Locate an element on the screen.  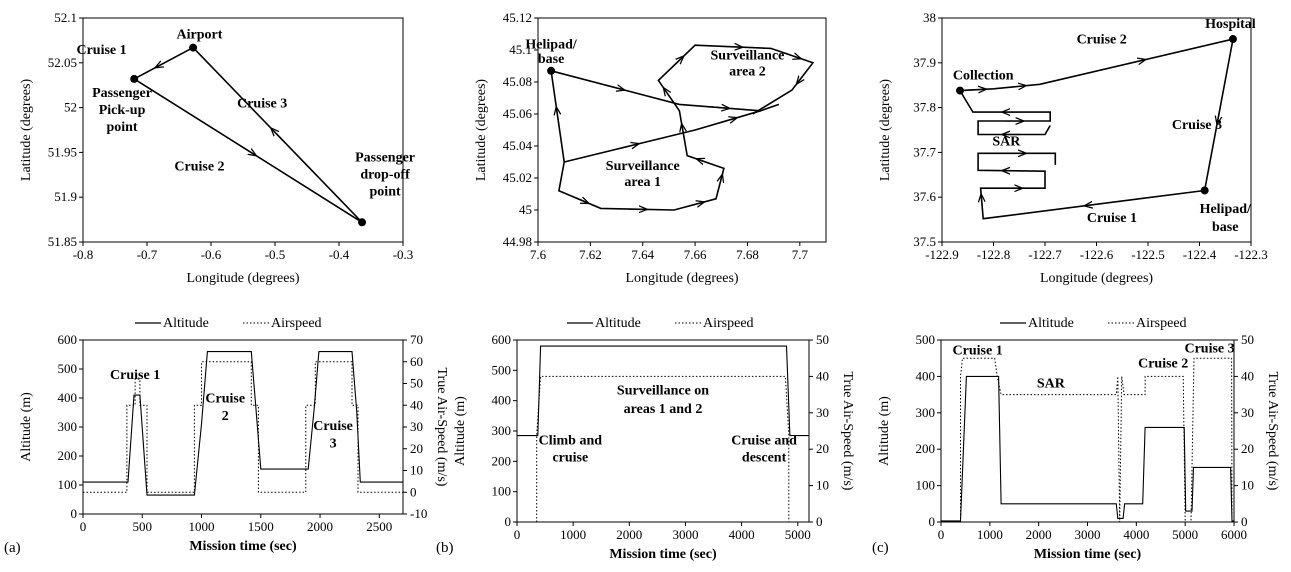
annotation-label: Cruise and is located at coordinates (764, 441).